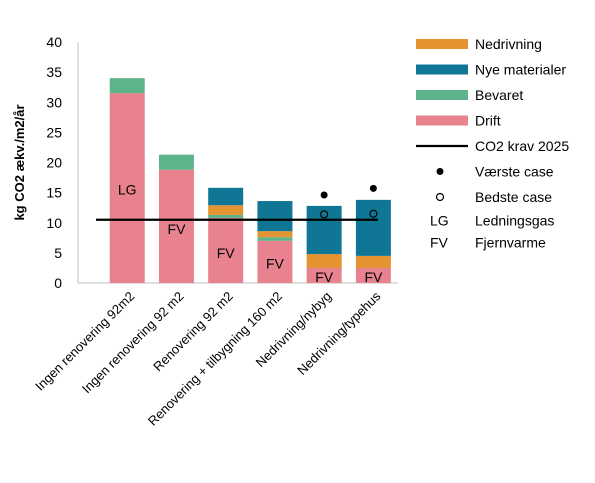 The image size is (595, 483). Describe the element at coordinates (54, 132) in the screenshot. I see `y-tick-label: 25` at that location.